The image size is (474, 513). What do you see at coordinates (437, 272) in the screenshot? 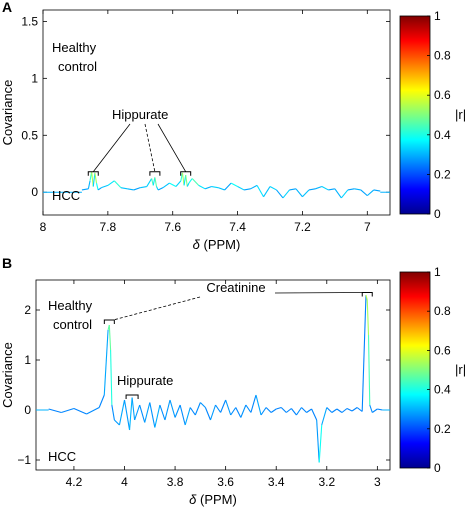
I see `panel-b-colorbar-tick-label: 1` at bounding box center [437, 272].